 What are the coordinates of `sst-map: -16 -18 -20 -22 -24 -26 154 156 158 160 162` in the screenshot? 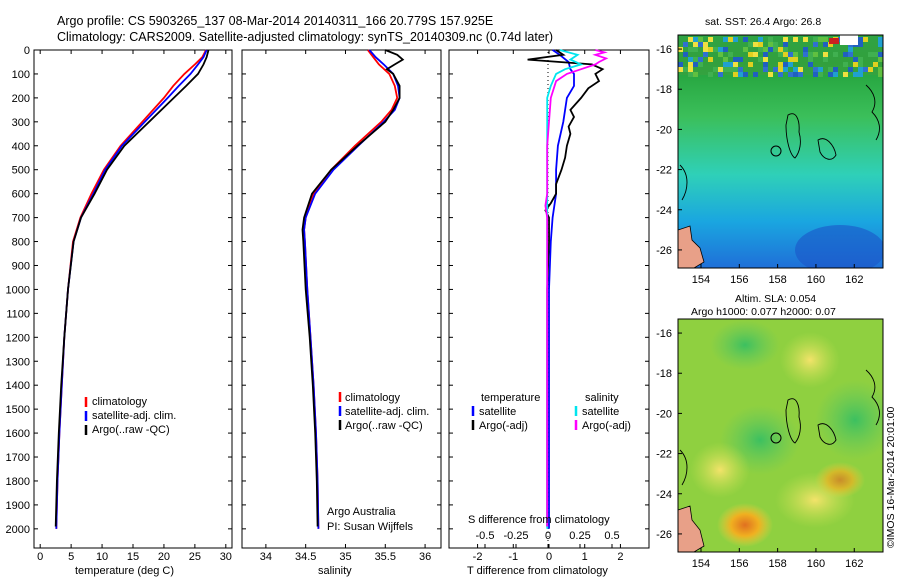 It's located at (770, 160).